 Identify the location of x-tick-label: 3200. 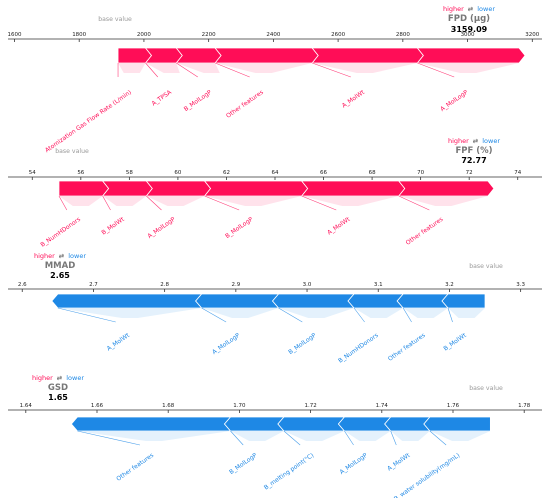
(532, 35).